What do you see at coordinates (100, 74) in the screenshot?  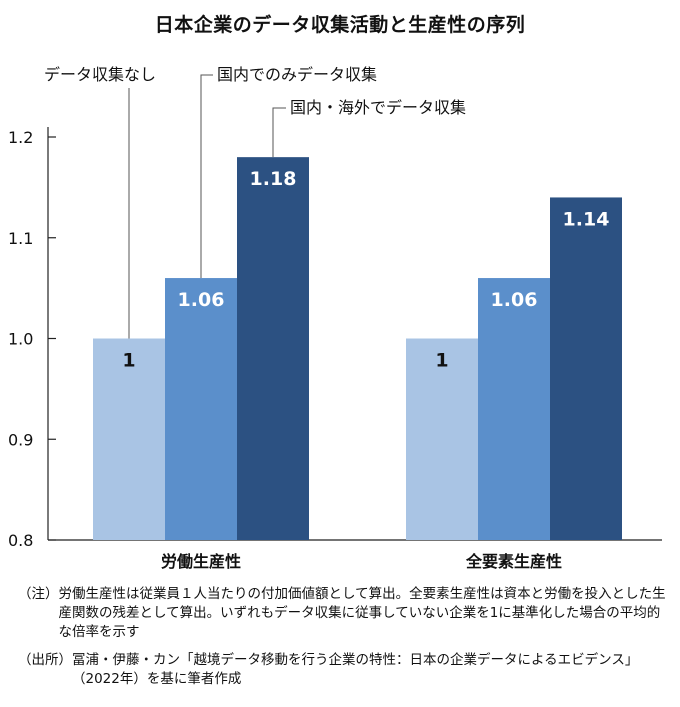 I see `series-annotation: データ収集なし` at bounding box center [100, 74].